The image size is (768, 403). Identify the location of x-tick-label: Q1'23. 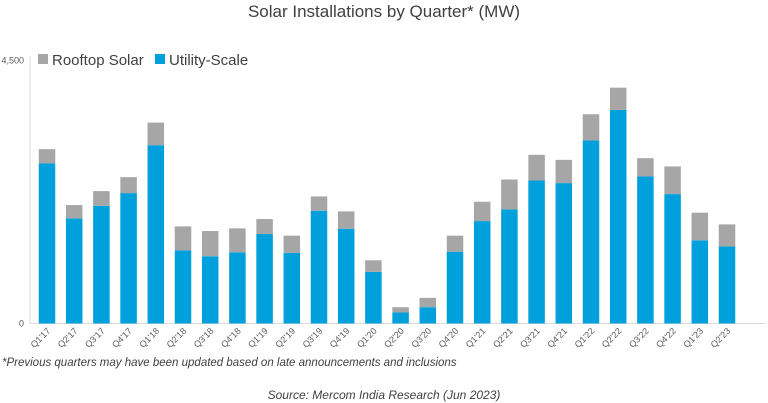
(693, 338).